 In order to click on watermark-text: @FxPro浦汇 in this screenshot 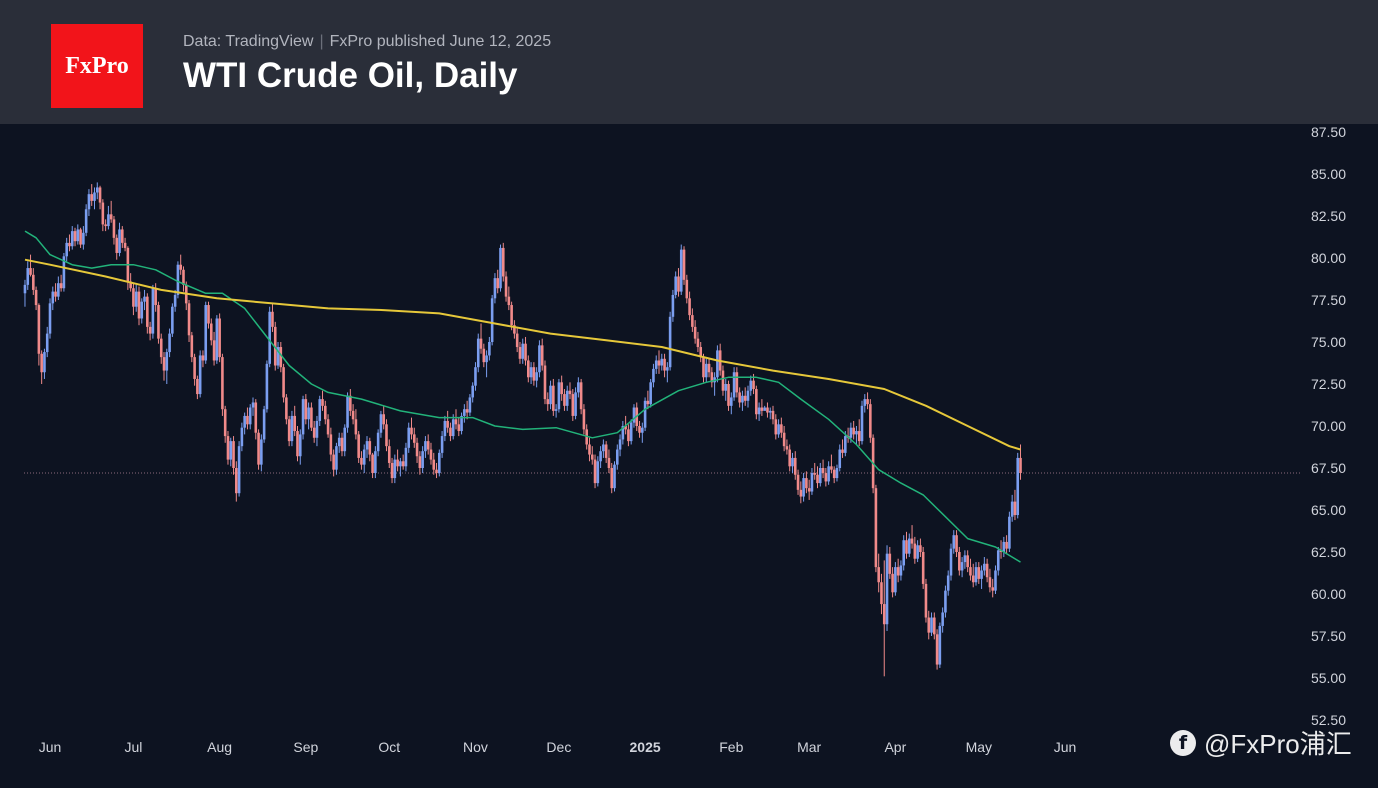, I will do `click(1278, 744)`.